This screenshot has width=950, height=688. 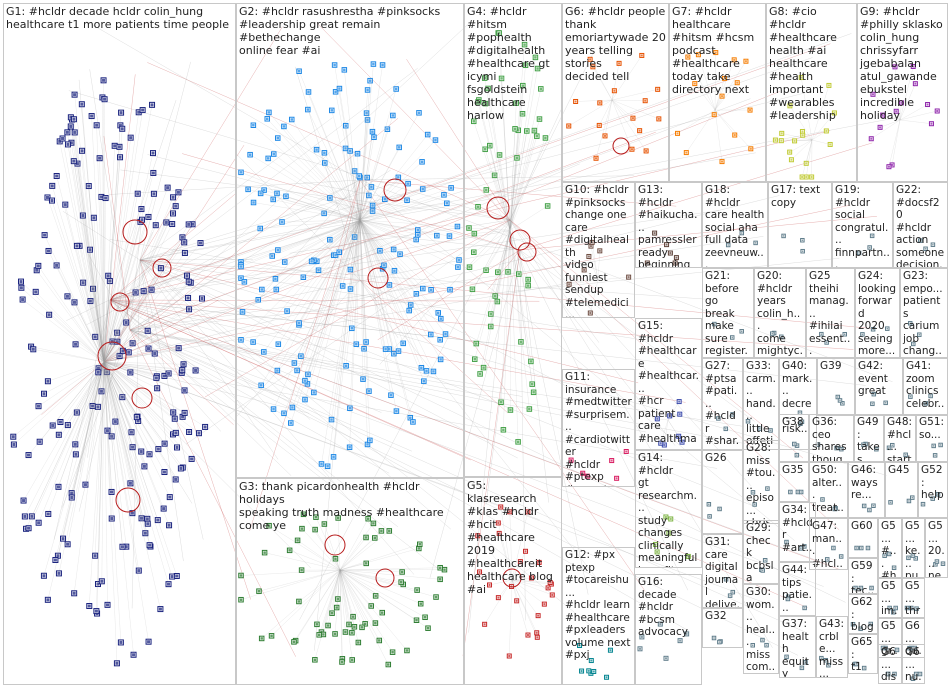 What do you see at coordinates (663, 607) in the screenshot?
I see `cluster-label: G16: decade #hcldr #bcsm advocacy` at bounding box center [663, 607].